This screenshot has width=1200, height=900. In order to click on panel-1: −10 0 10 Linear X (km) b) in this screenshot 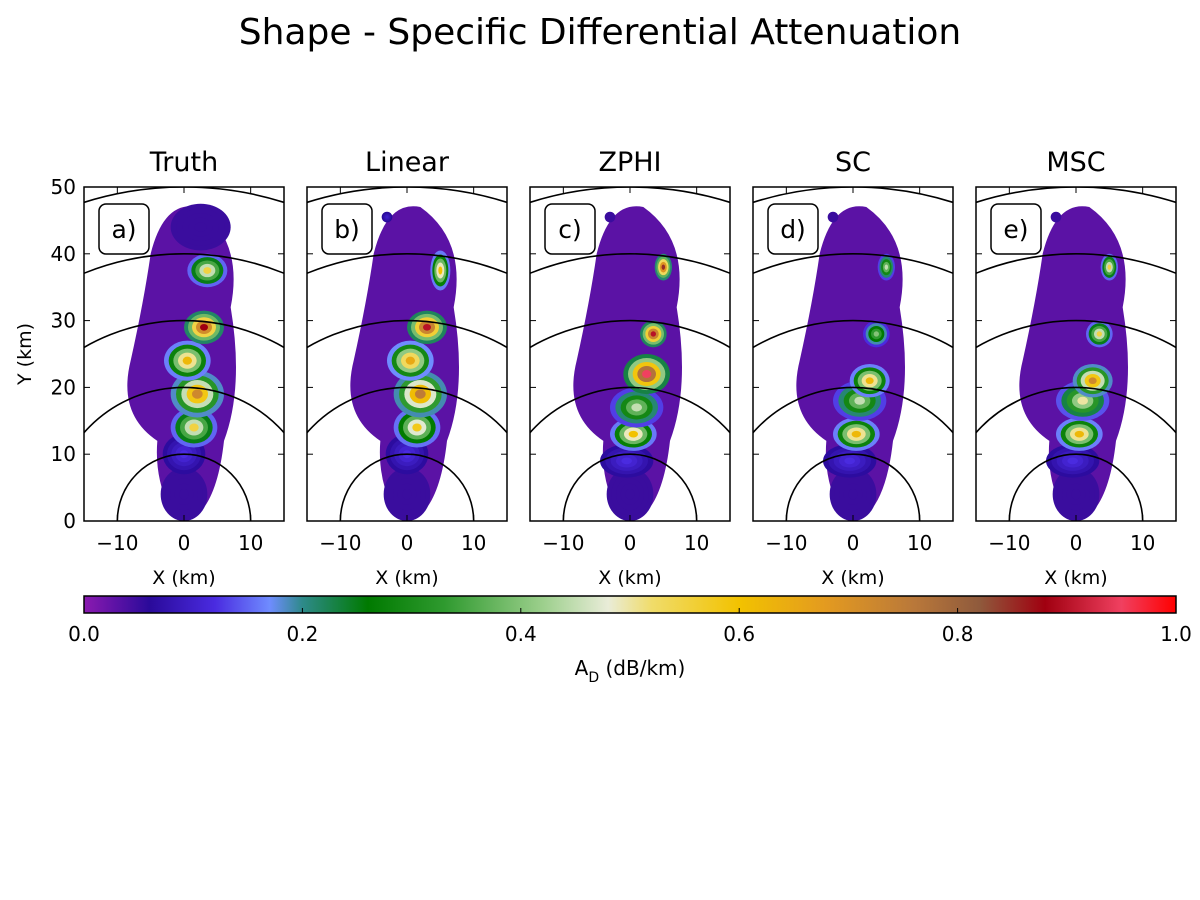, I will do `click(407, 368)`.